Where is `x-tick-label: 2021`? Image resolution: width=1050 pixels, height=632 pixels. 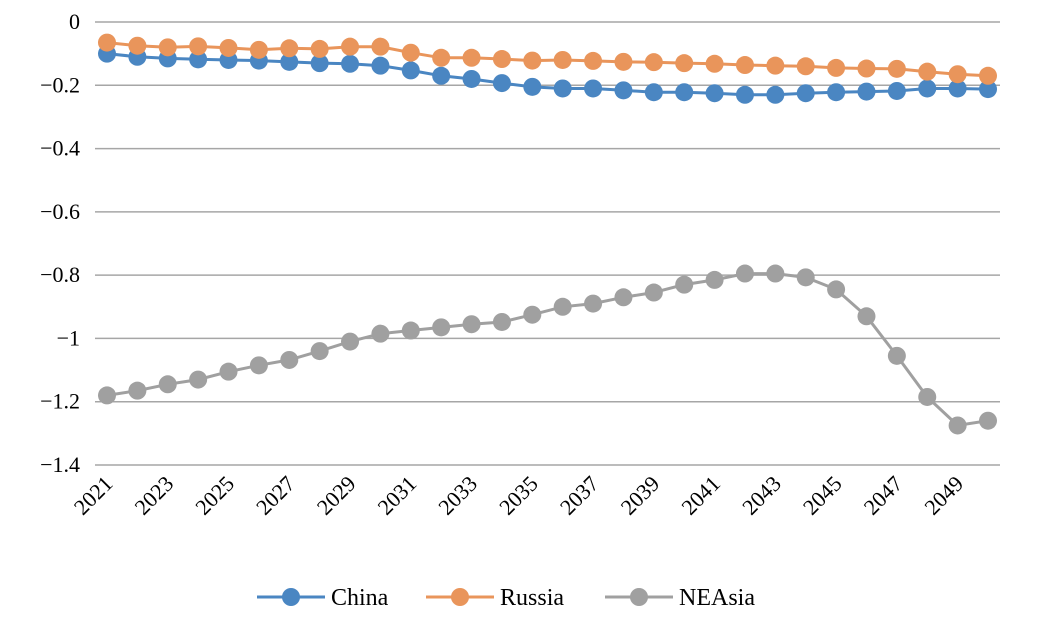 x-tick-label: 2021 is located at coordinates (93, 495).